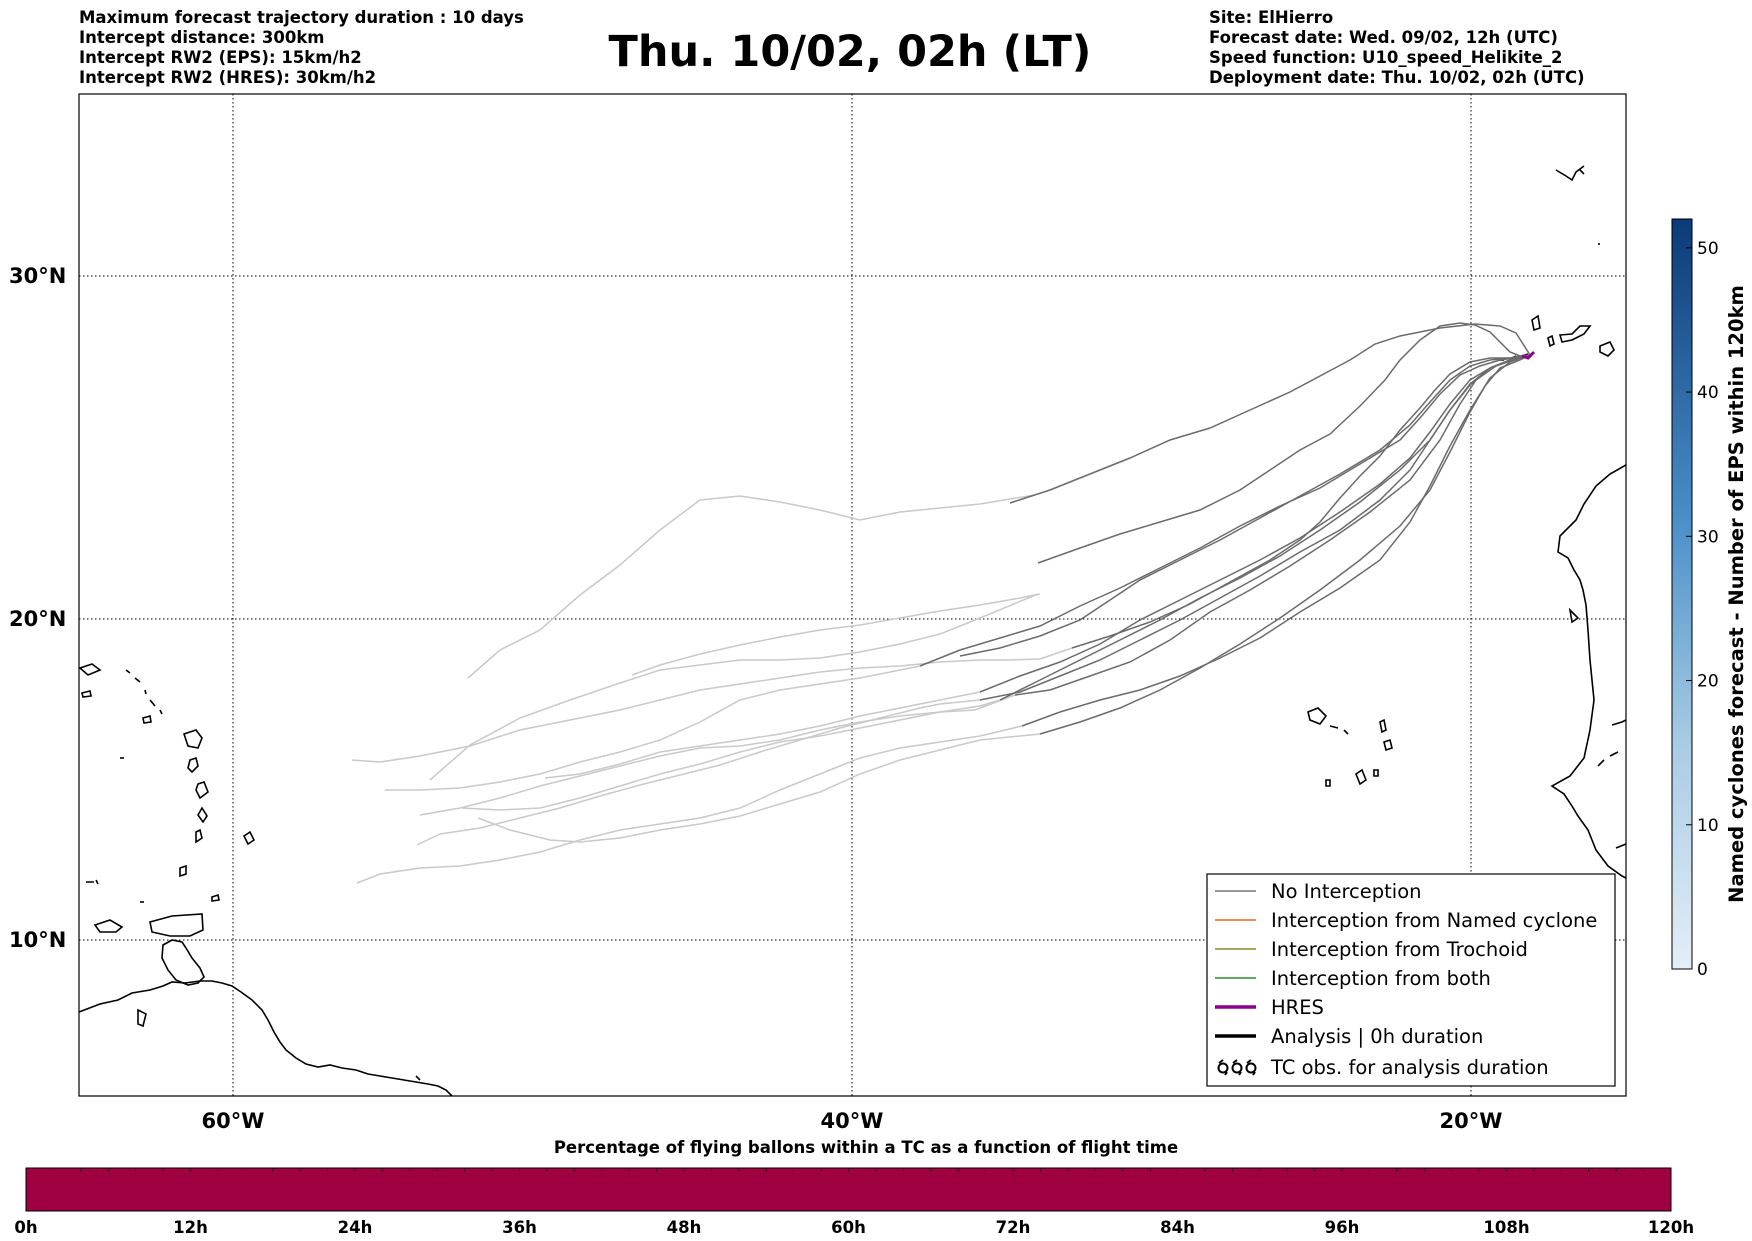  Describe the element at coordinates (1506, 1227) in the screenshot. I see `flight-time-tick-label: 108h` at that location.